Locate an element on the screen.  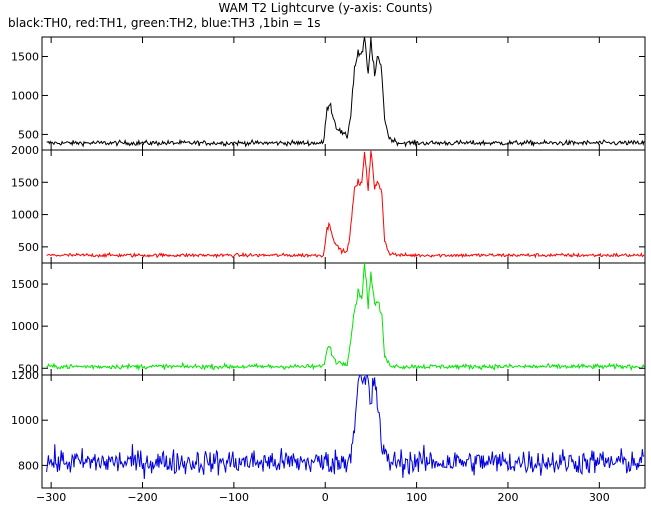
y-tick-label: 2000 is located at coordinates (25, 150).